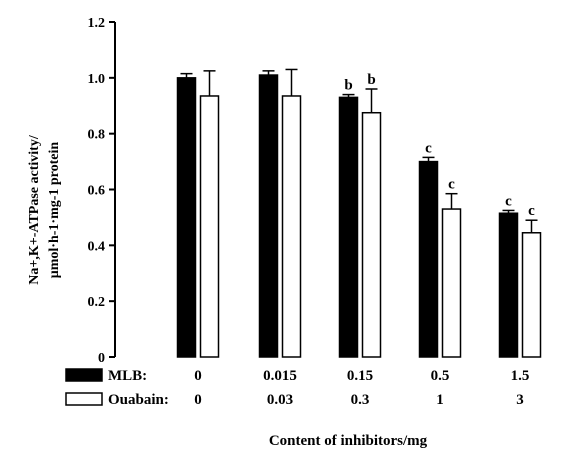 Image resolution: width=568 pixels, height=450 pixels. I want to click on dose-label: 0.03, so click(280, 400).